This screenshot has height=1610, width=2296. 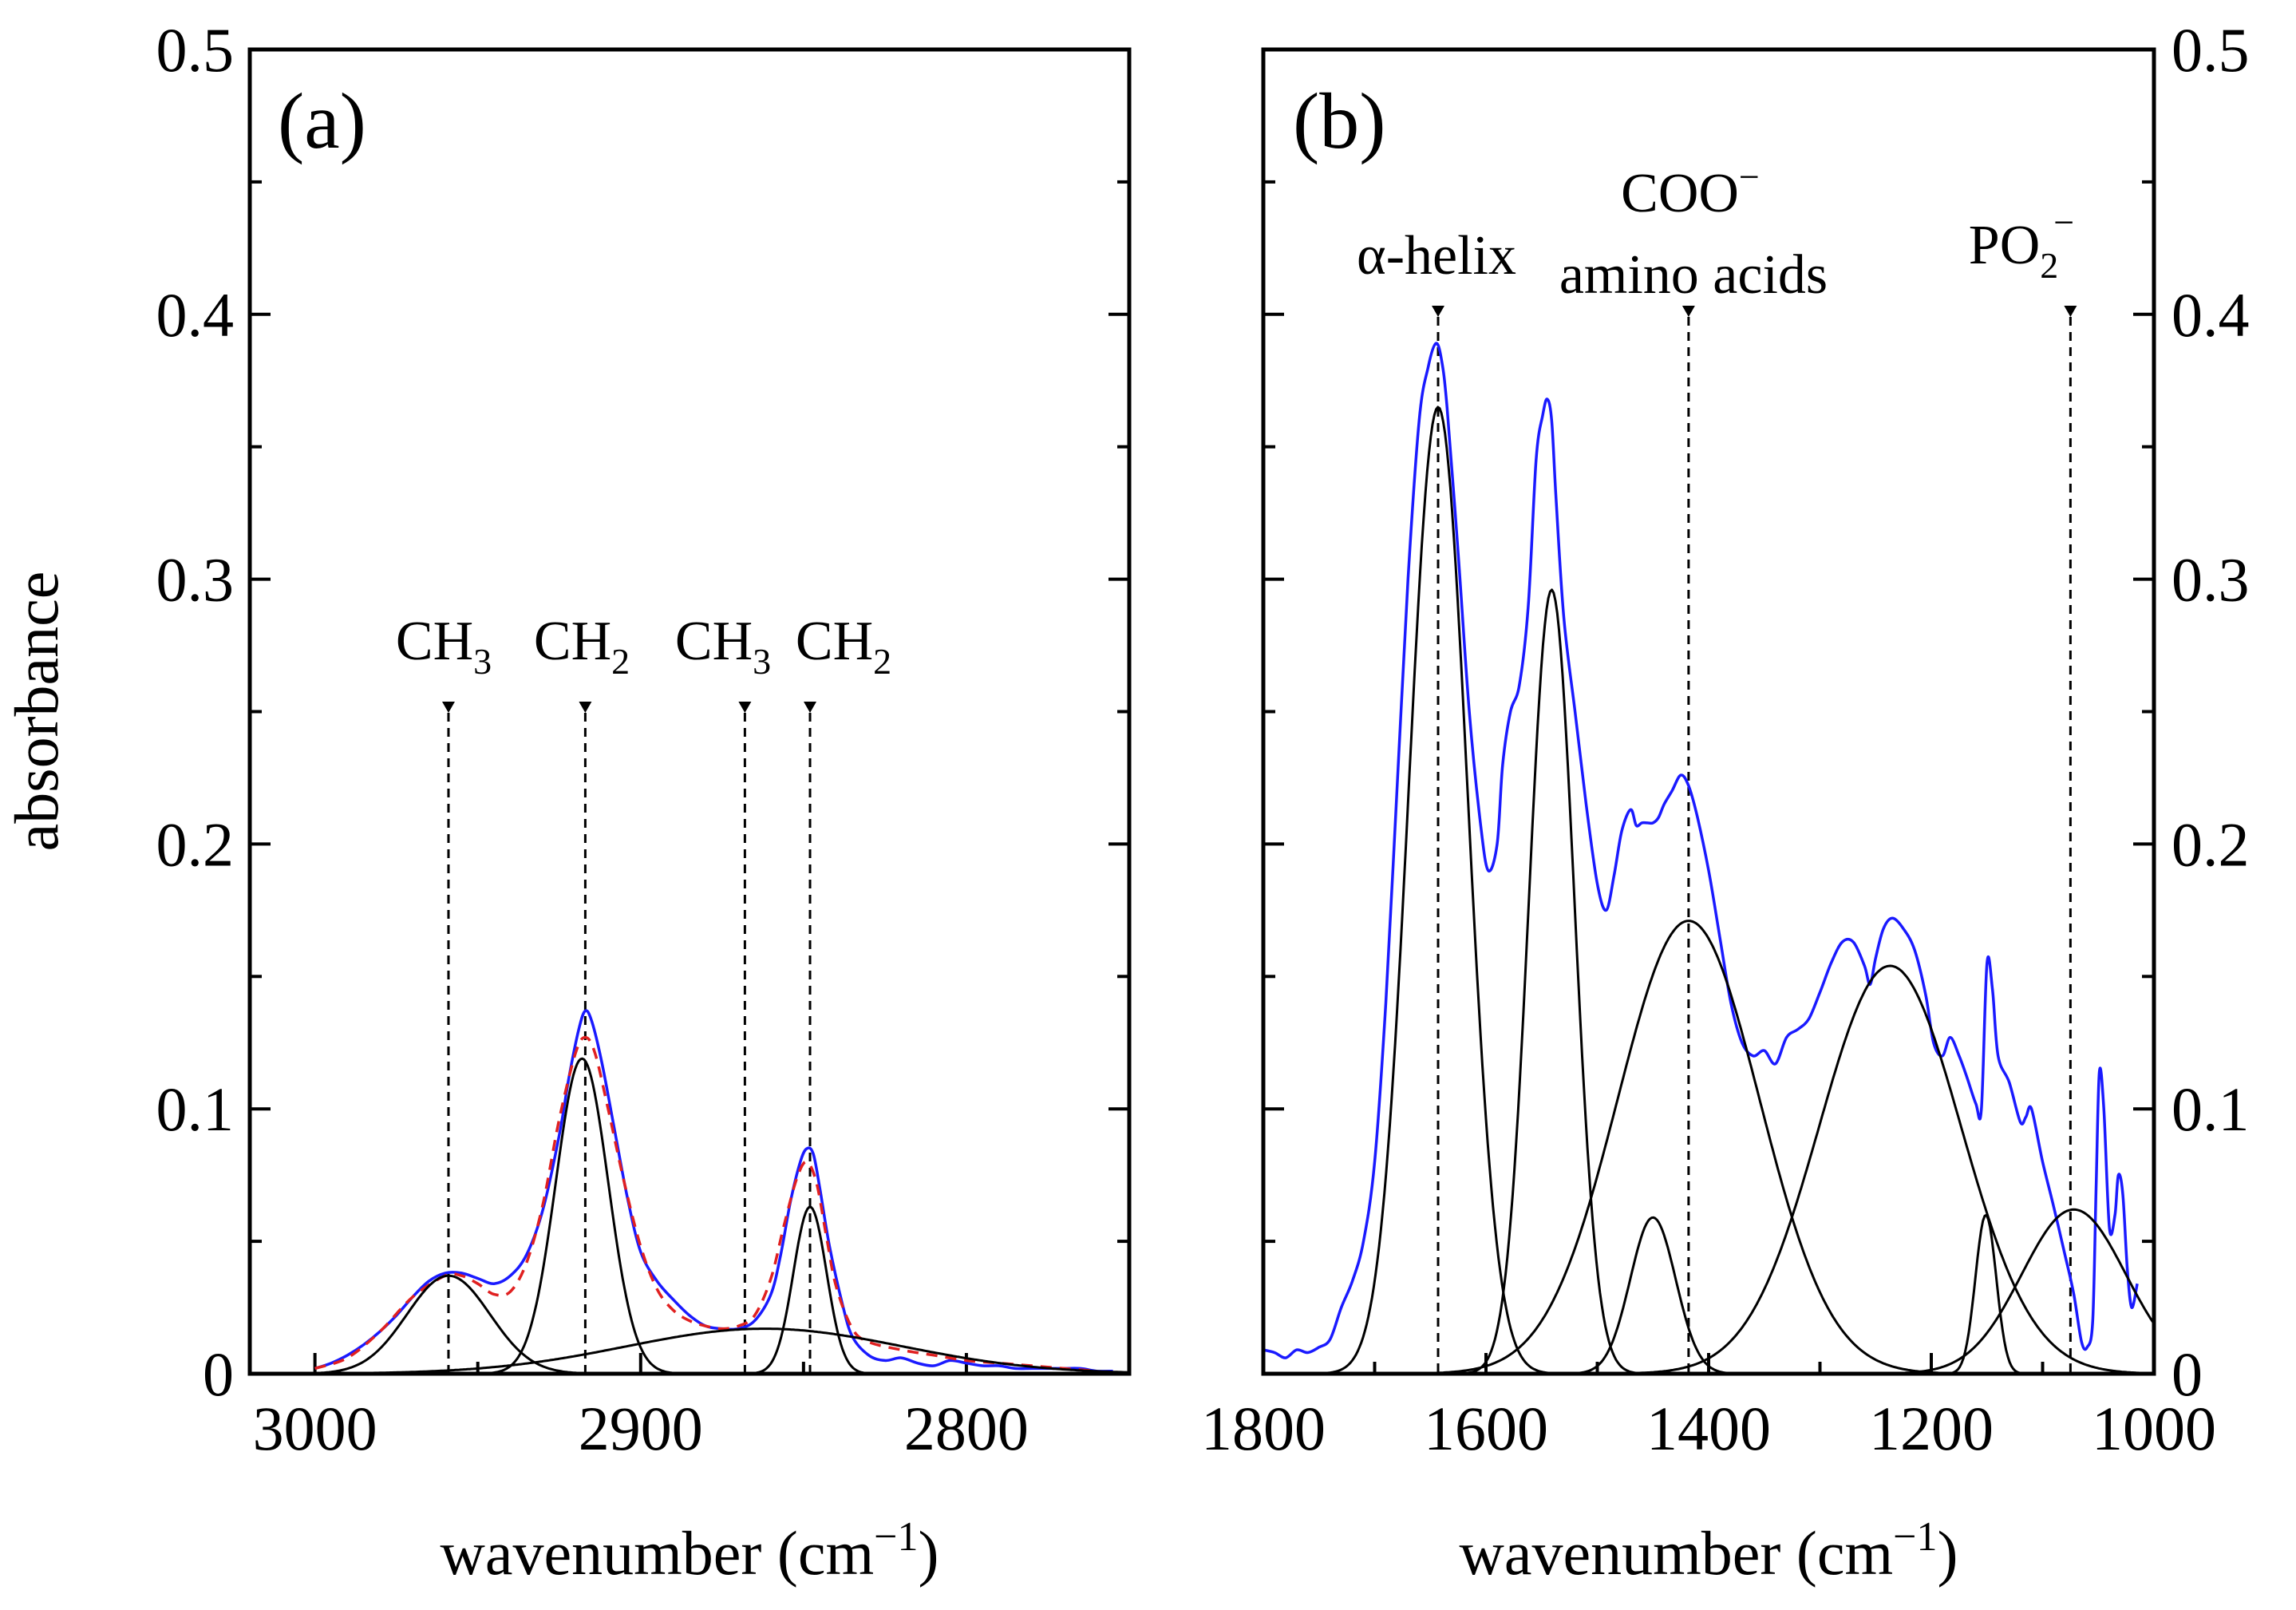 What do you see at coordinates (36, 712) in the screenshot?
I see `y-axis-title: absorbance` at bounding box center [36, 712].